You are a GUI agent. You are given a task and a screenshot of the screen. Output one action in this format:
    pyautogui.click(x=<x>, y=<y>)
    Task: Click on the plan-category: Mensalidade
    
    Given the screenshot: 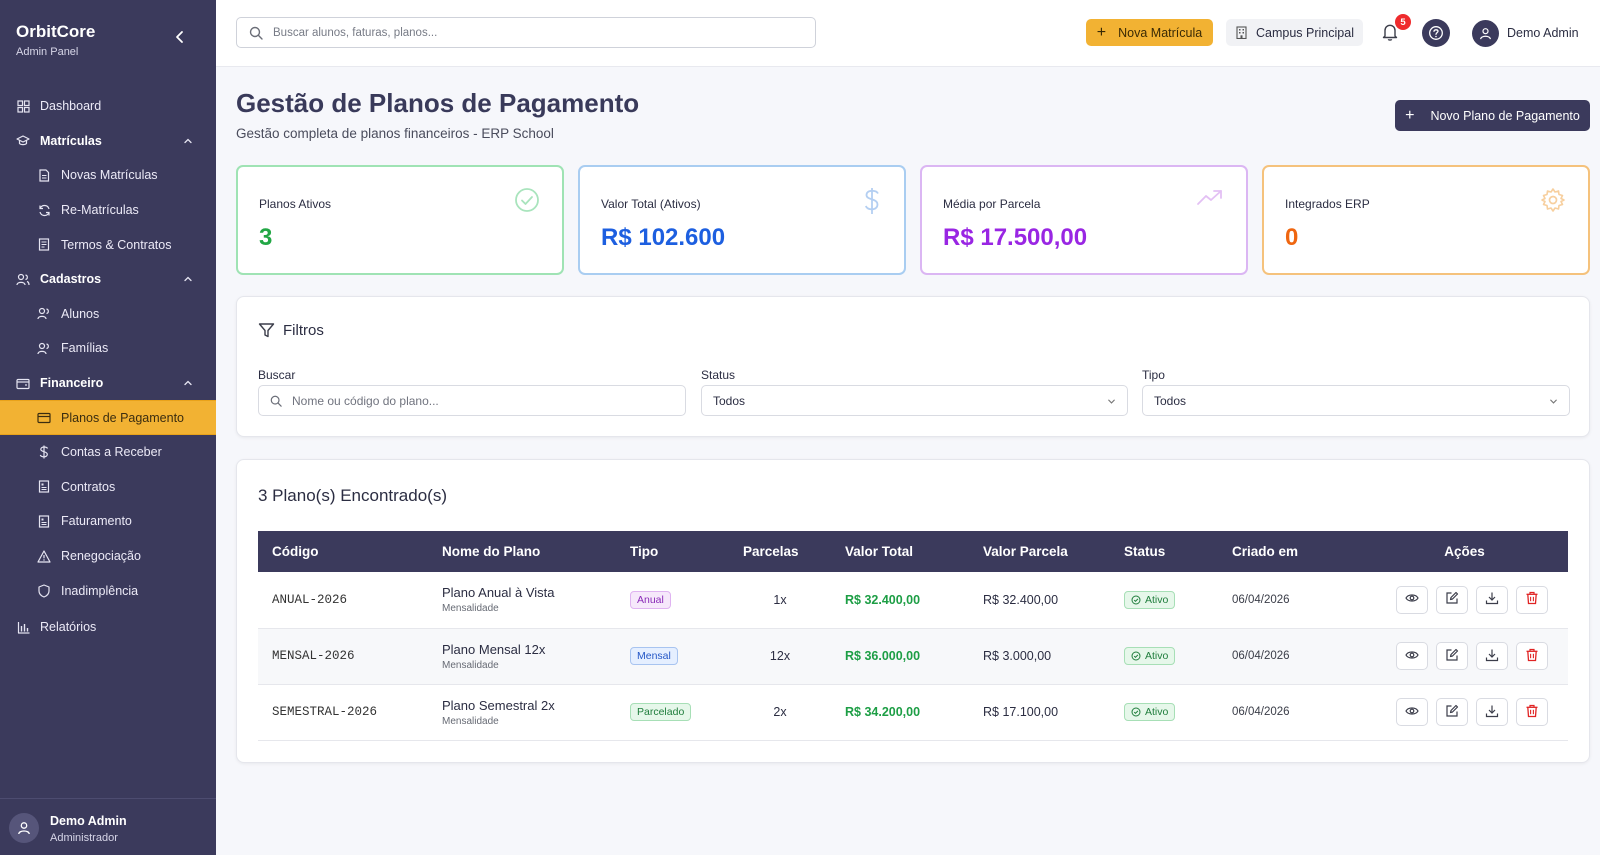 What is the action you would take?
    pyautogui.click(x=470, y=609)
    